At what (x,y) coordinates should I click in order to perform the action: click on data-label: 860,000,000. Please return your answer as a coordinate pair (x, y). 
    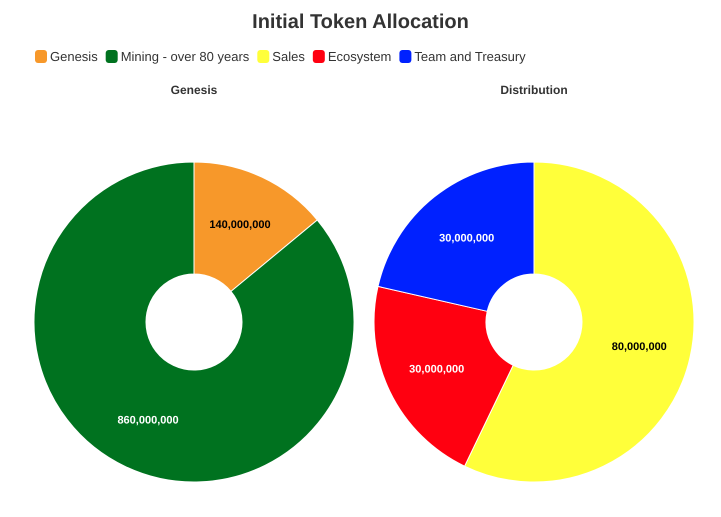
    Looking at the image, I should click on (148, 420).